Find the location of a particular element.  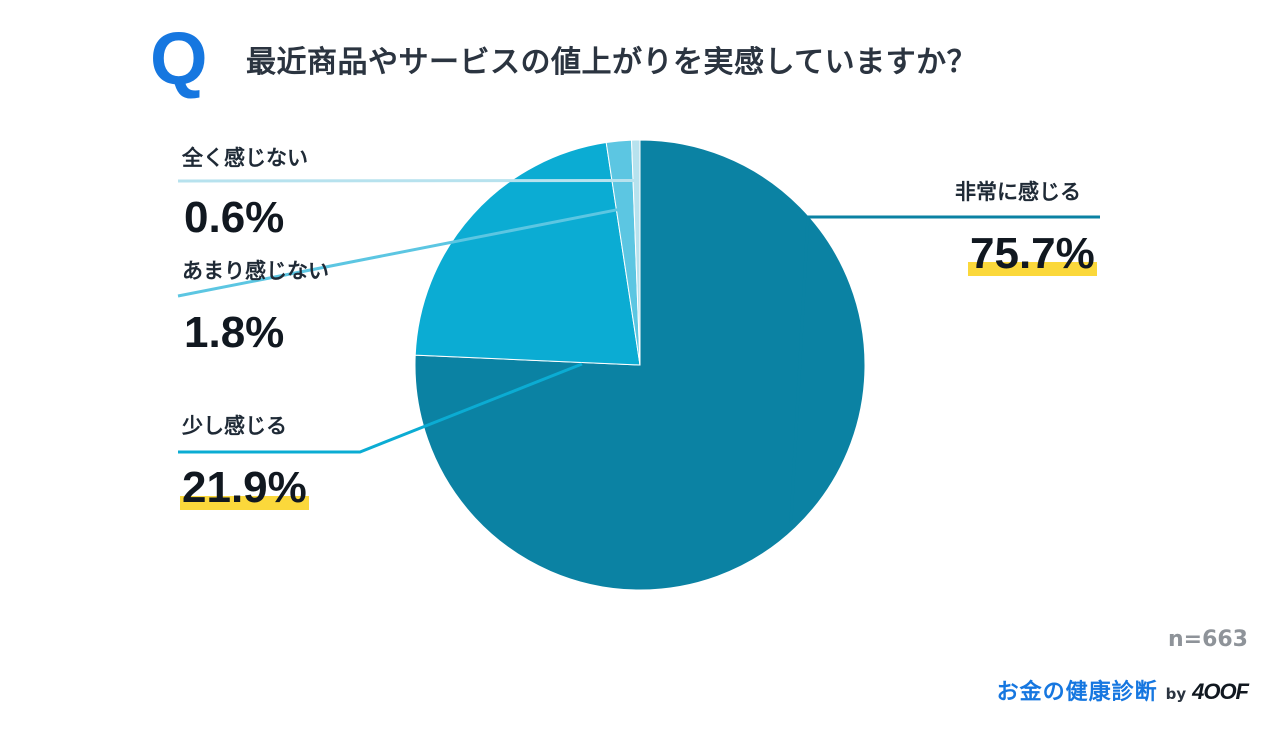

brand-name: お金の健康診断 is located at coordinates (1077, 692).